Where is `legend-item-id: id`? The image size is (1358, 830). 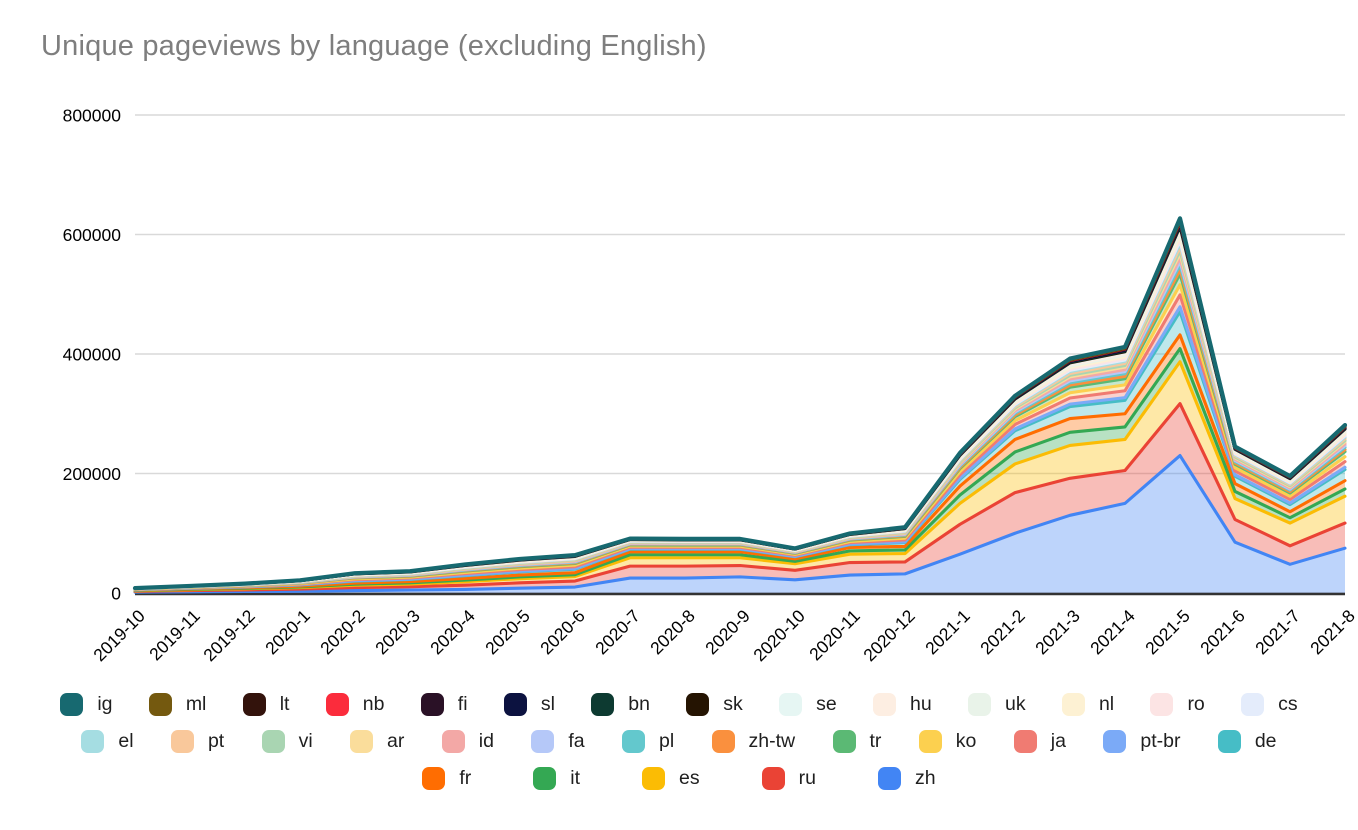 legend-item-id: id is located at coordinates (467, 741).